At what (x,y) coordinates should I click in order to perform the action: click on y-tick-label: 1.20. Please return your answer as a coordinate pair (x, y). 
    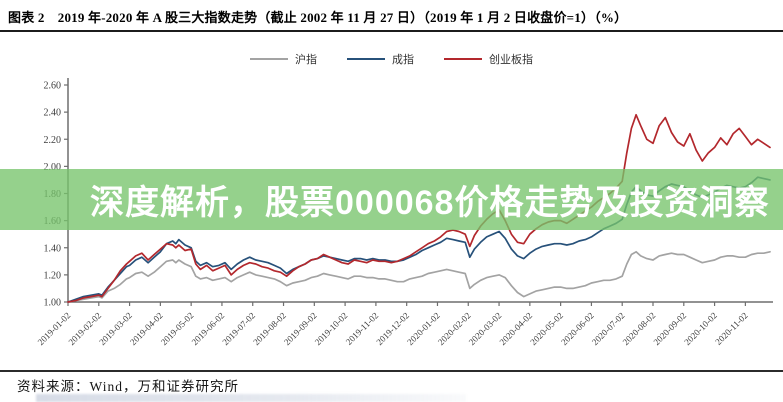
    Looking at the image, I should click on (53, 275).